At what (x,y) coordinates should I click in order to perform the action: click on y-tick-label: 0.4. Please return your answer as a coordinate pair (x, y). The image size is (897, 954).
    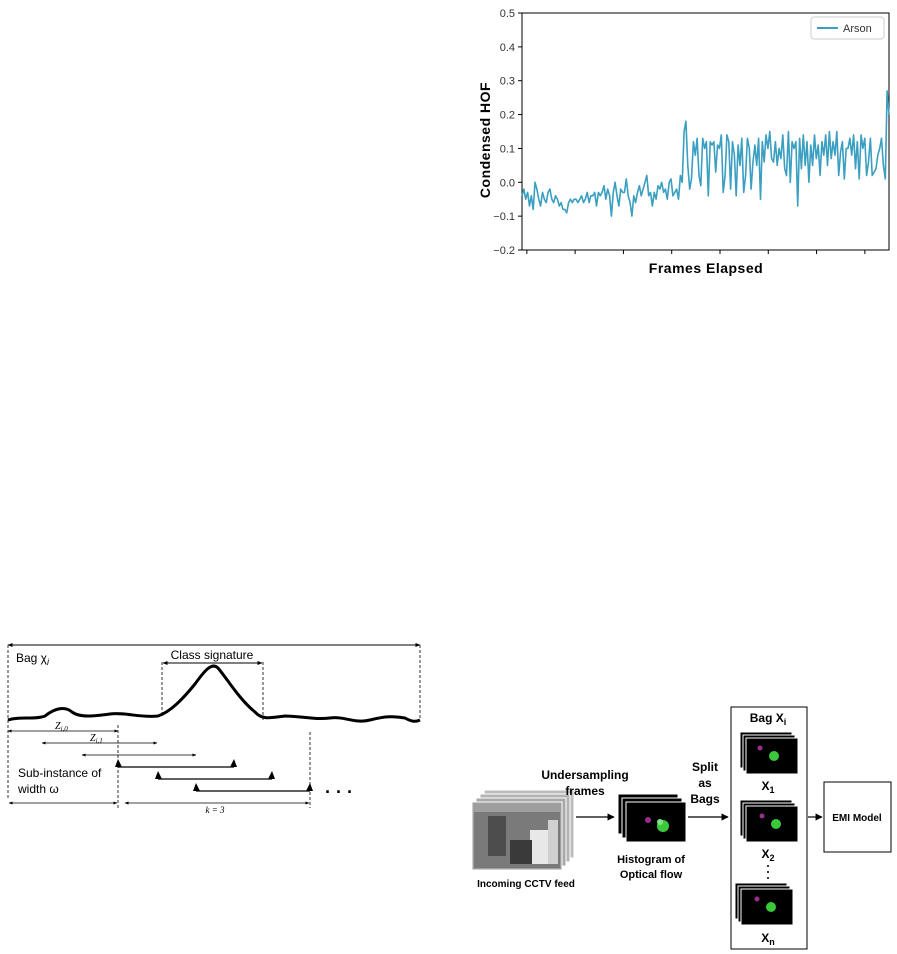
    Looking at the image, I should click on (507, 48).